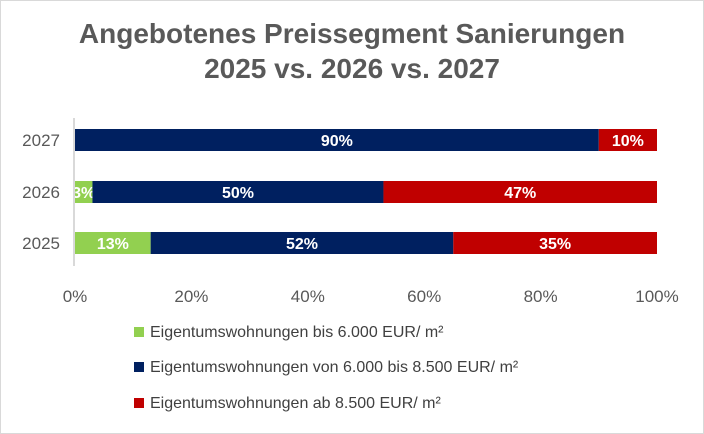 This screenshot has width=704, height=434. I want to click on x-tick-label: 100%, so click(656, 296).